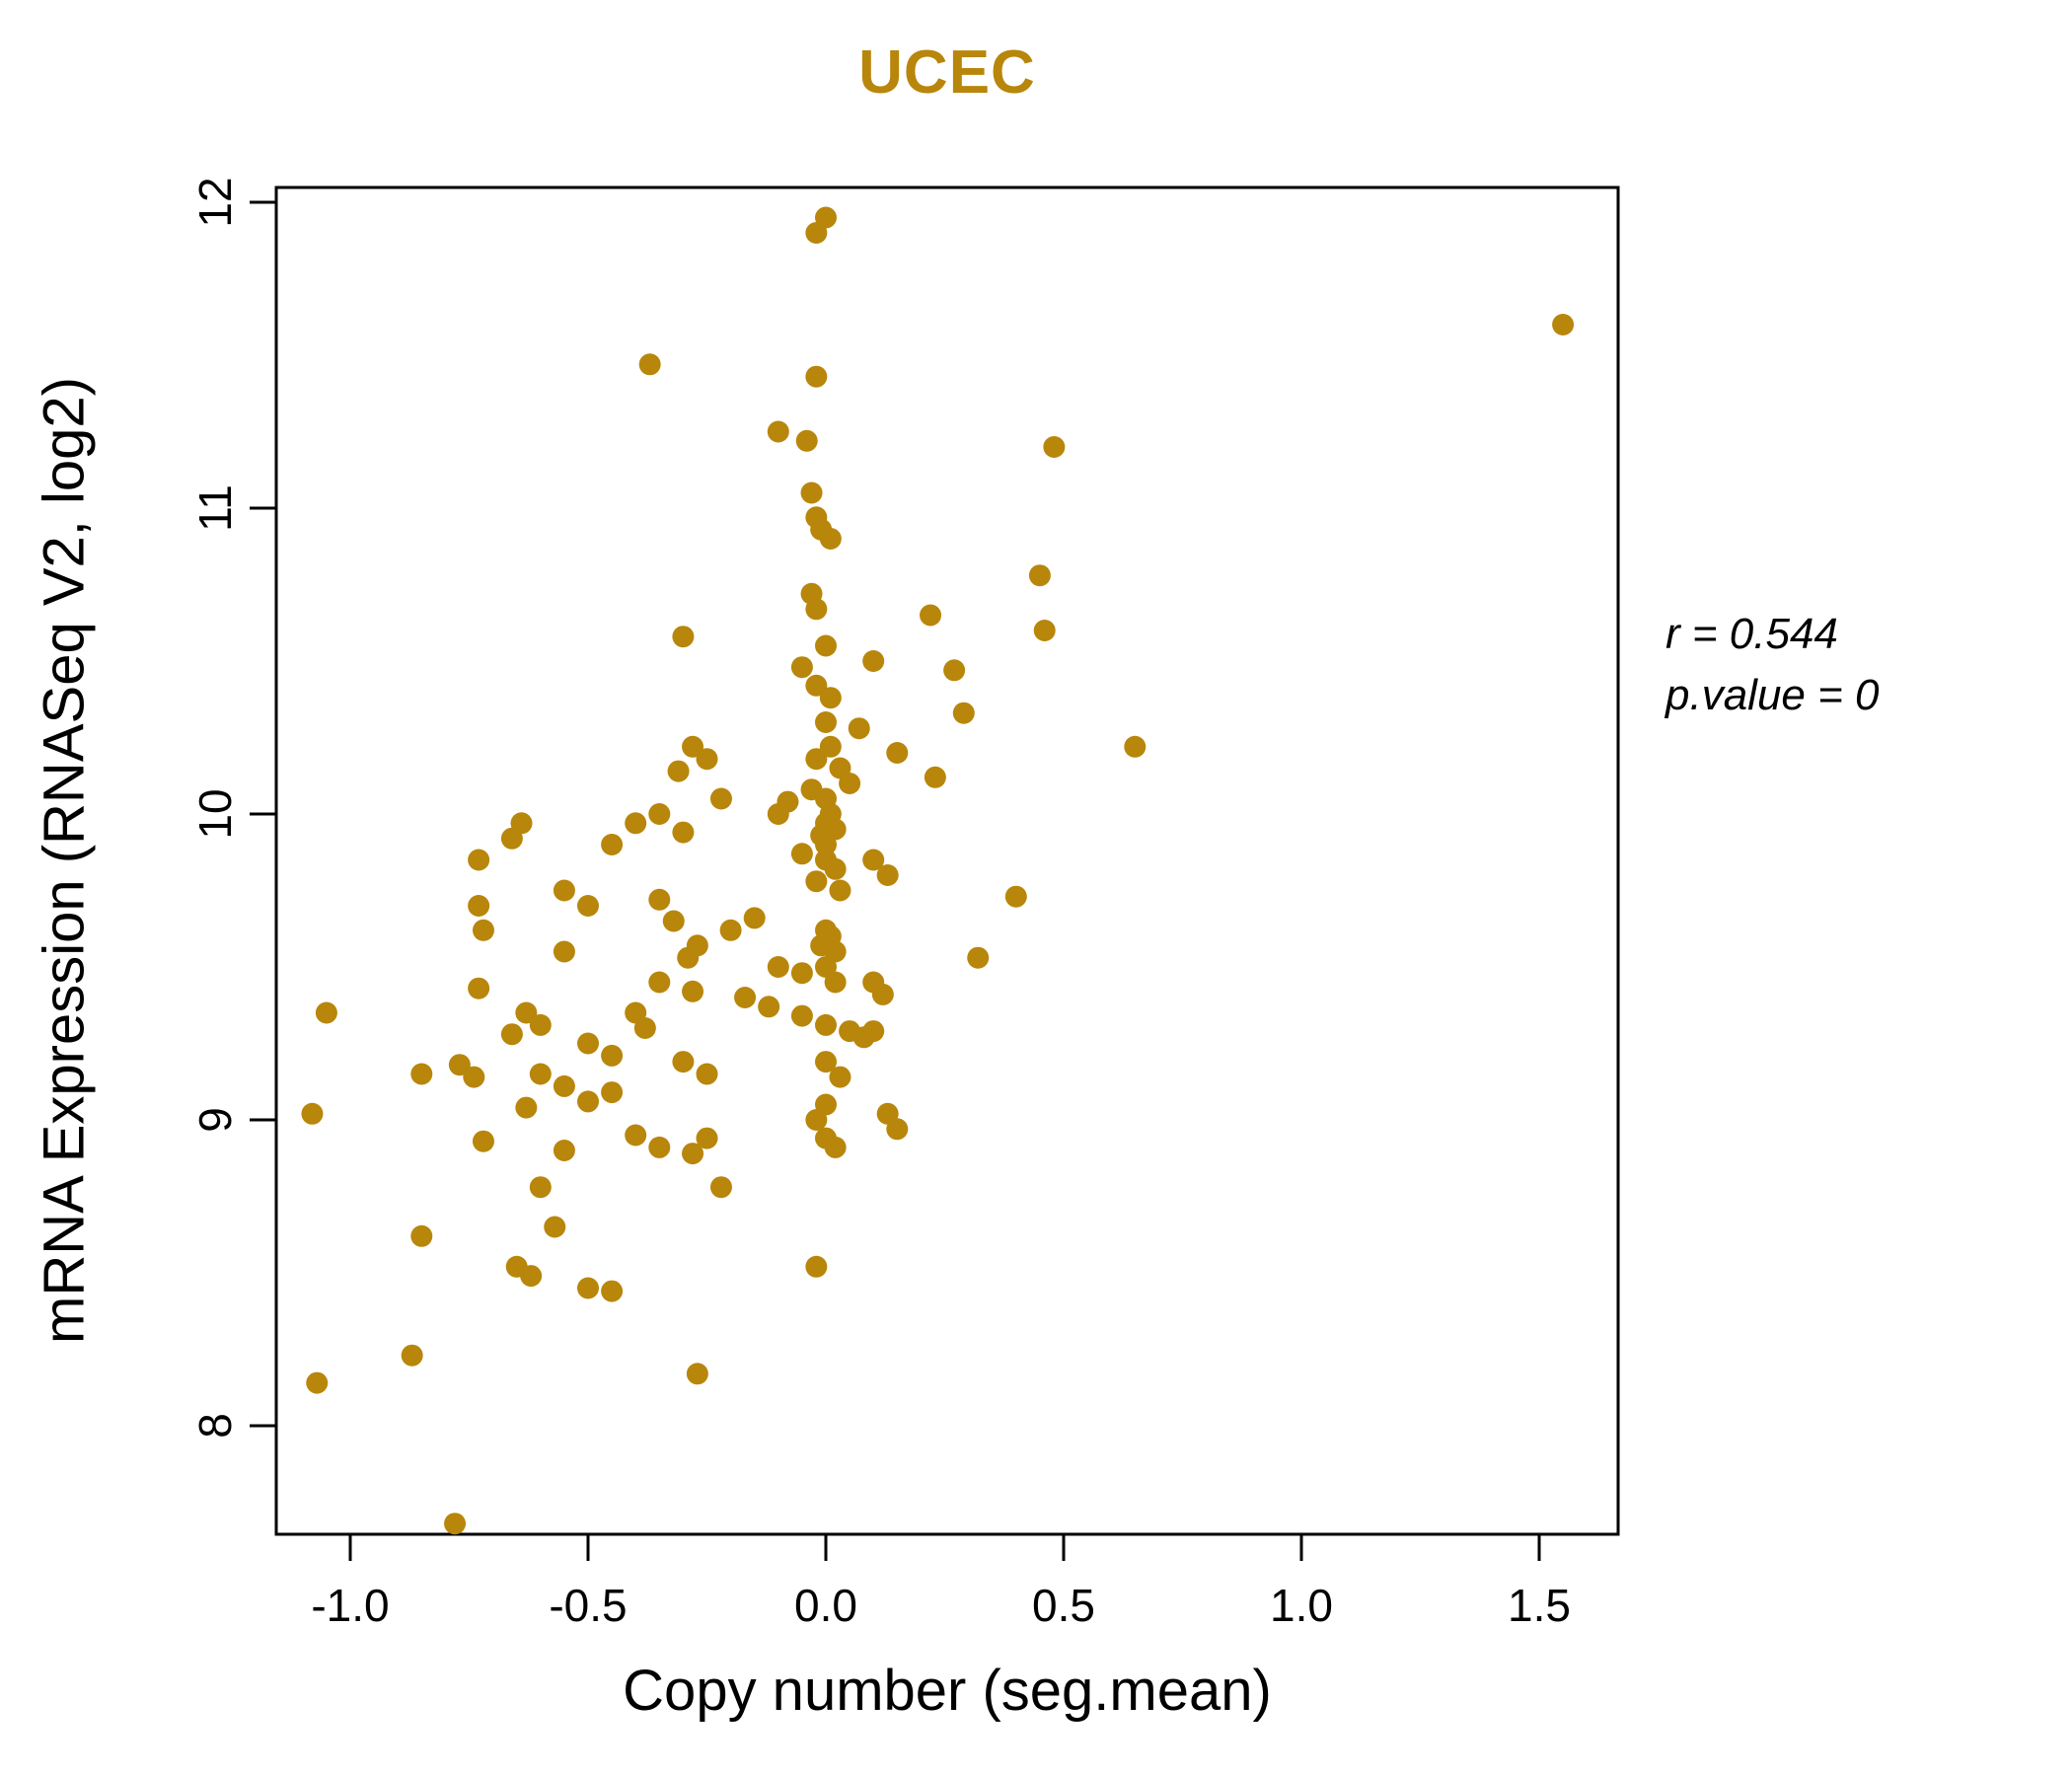 The width and height of the screenshot is (2072, 1776). What do you see at coordinates (215, 1426) in the screenshot?
I see `y-axis-tick-label: 8` at bounding box center [215, 1426].